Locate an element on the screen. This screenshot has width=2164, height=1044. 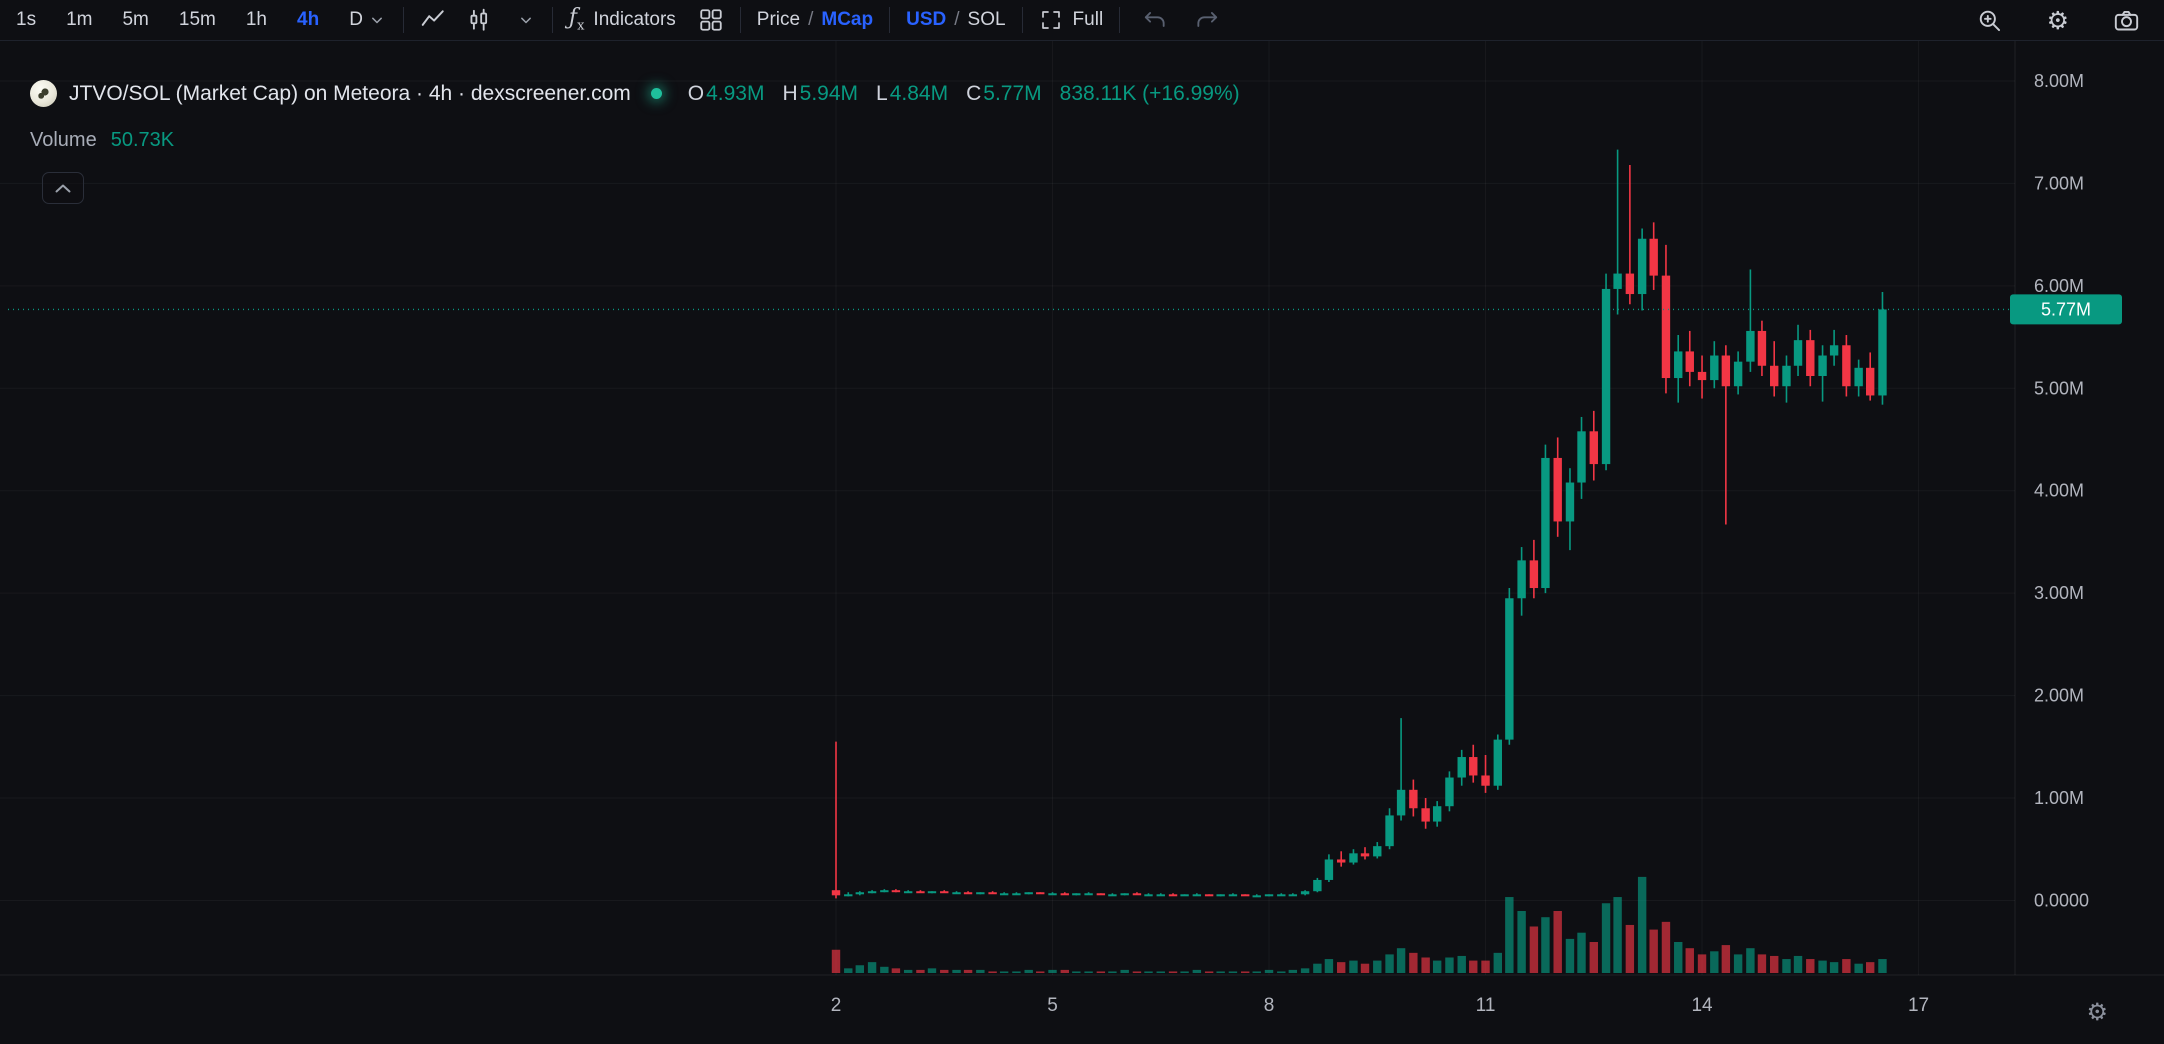
token-logo is located at coordinates (43, 93).